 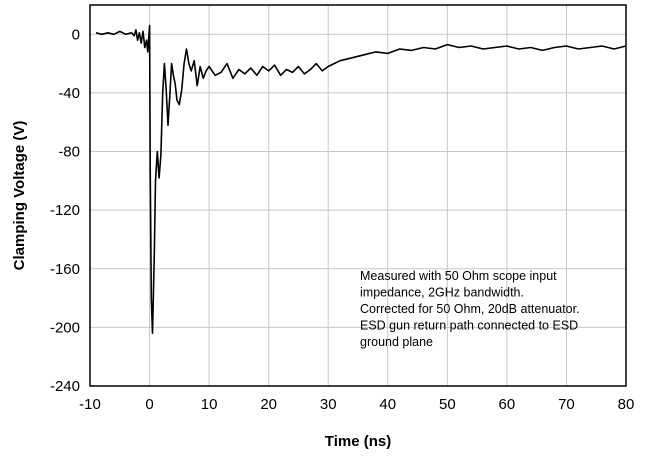 What do you see at coordinates (65, 386) in the screenshot?
I see `y-tick-label: -240` at bounding box center [65, 386].